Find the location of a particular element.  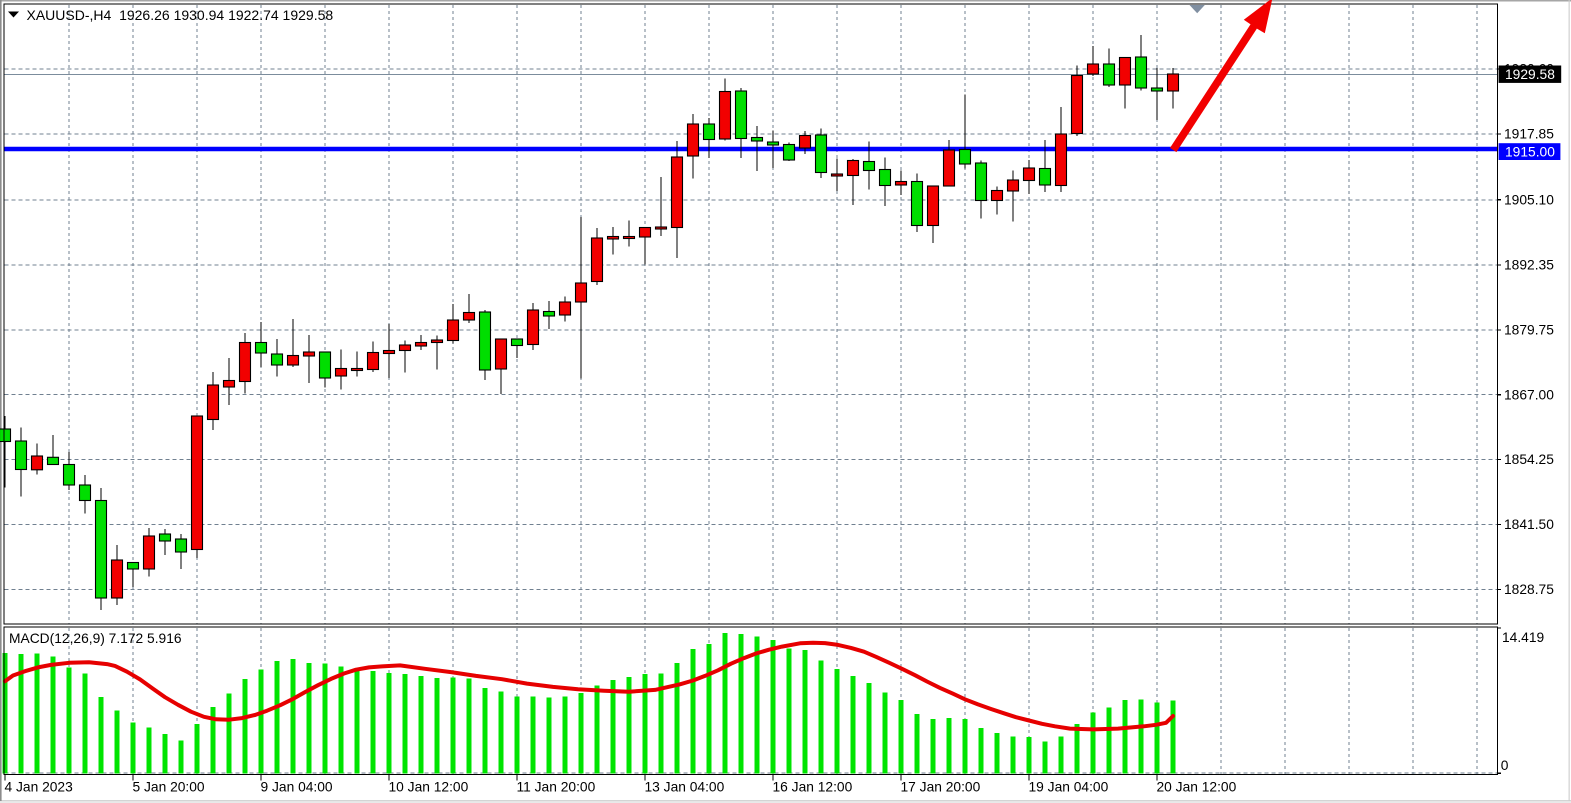

svg-text: 16 Jan 12:00 is located at coordinates (813, 787).